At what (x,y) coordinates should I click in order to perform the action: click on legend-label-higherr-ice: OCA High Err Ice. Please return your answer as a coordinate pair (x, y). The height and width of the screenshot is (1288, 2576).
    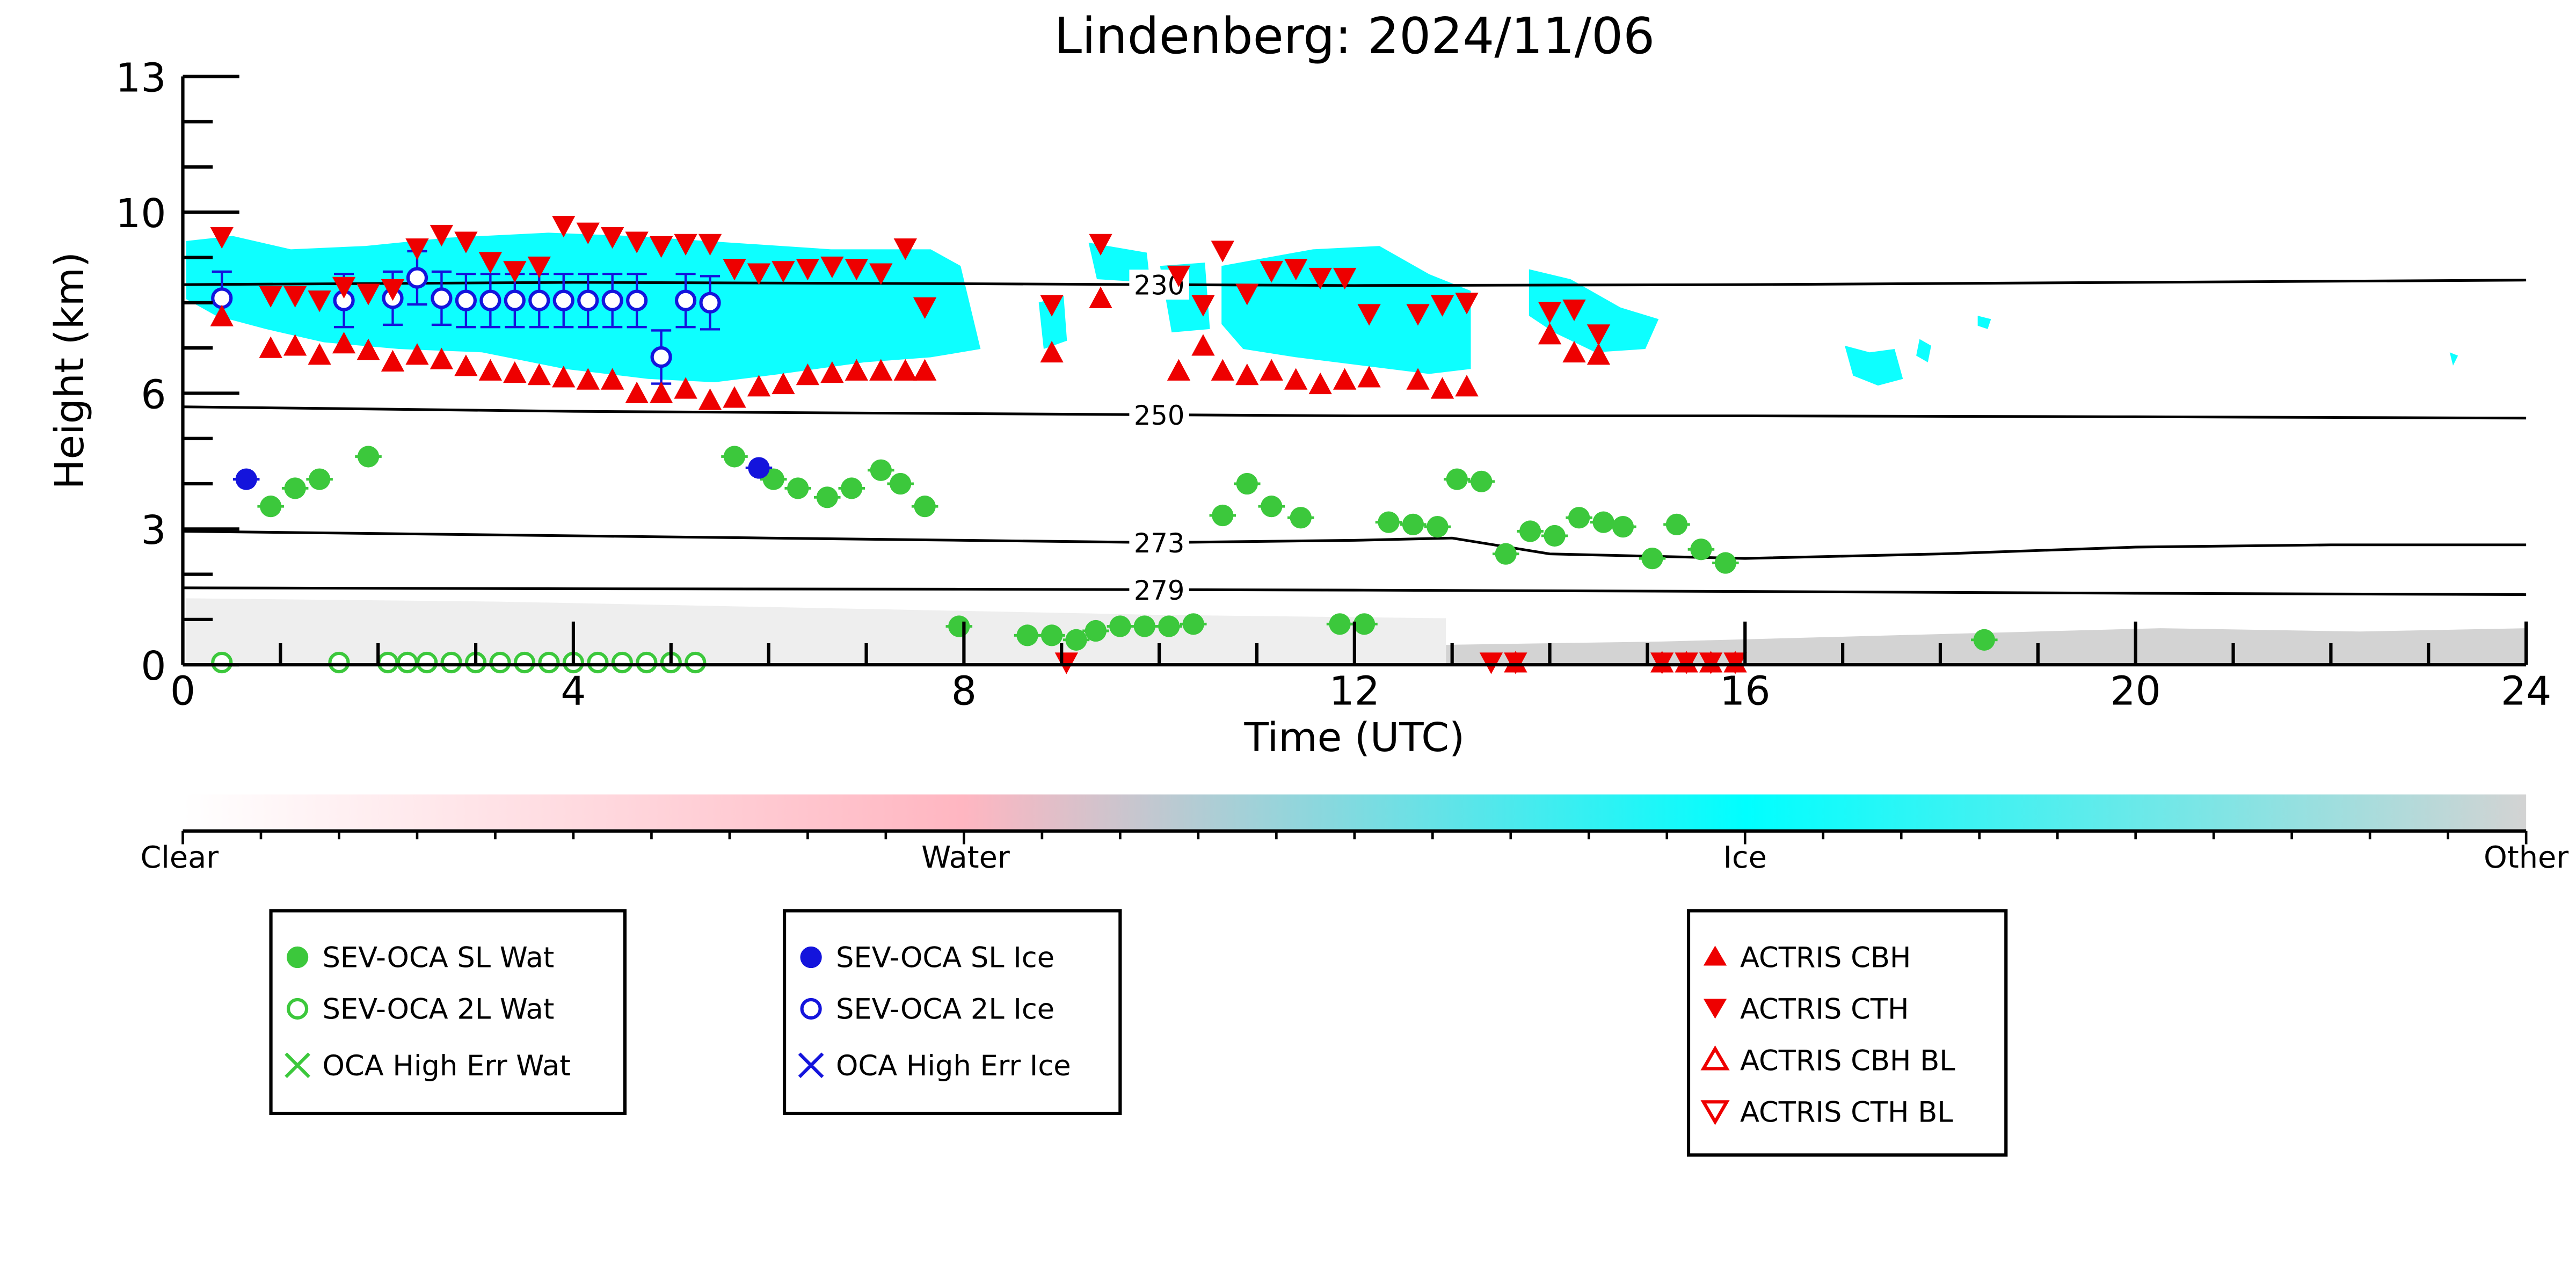
    Looking at the image, I should click on (953, 1066).